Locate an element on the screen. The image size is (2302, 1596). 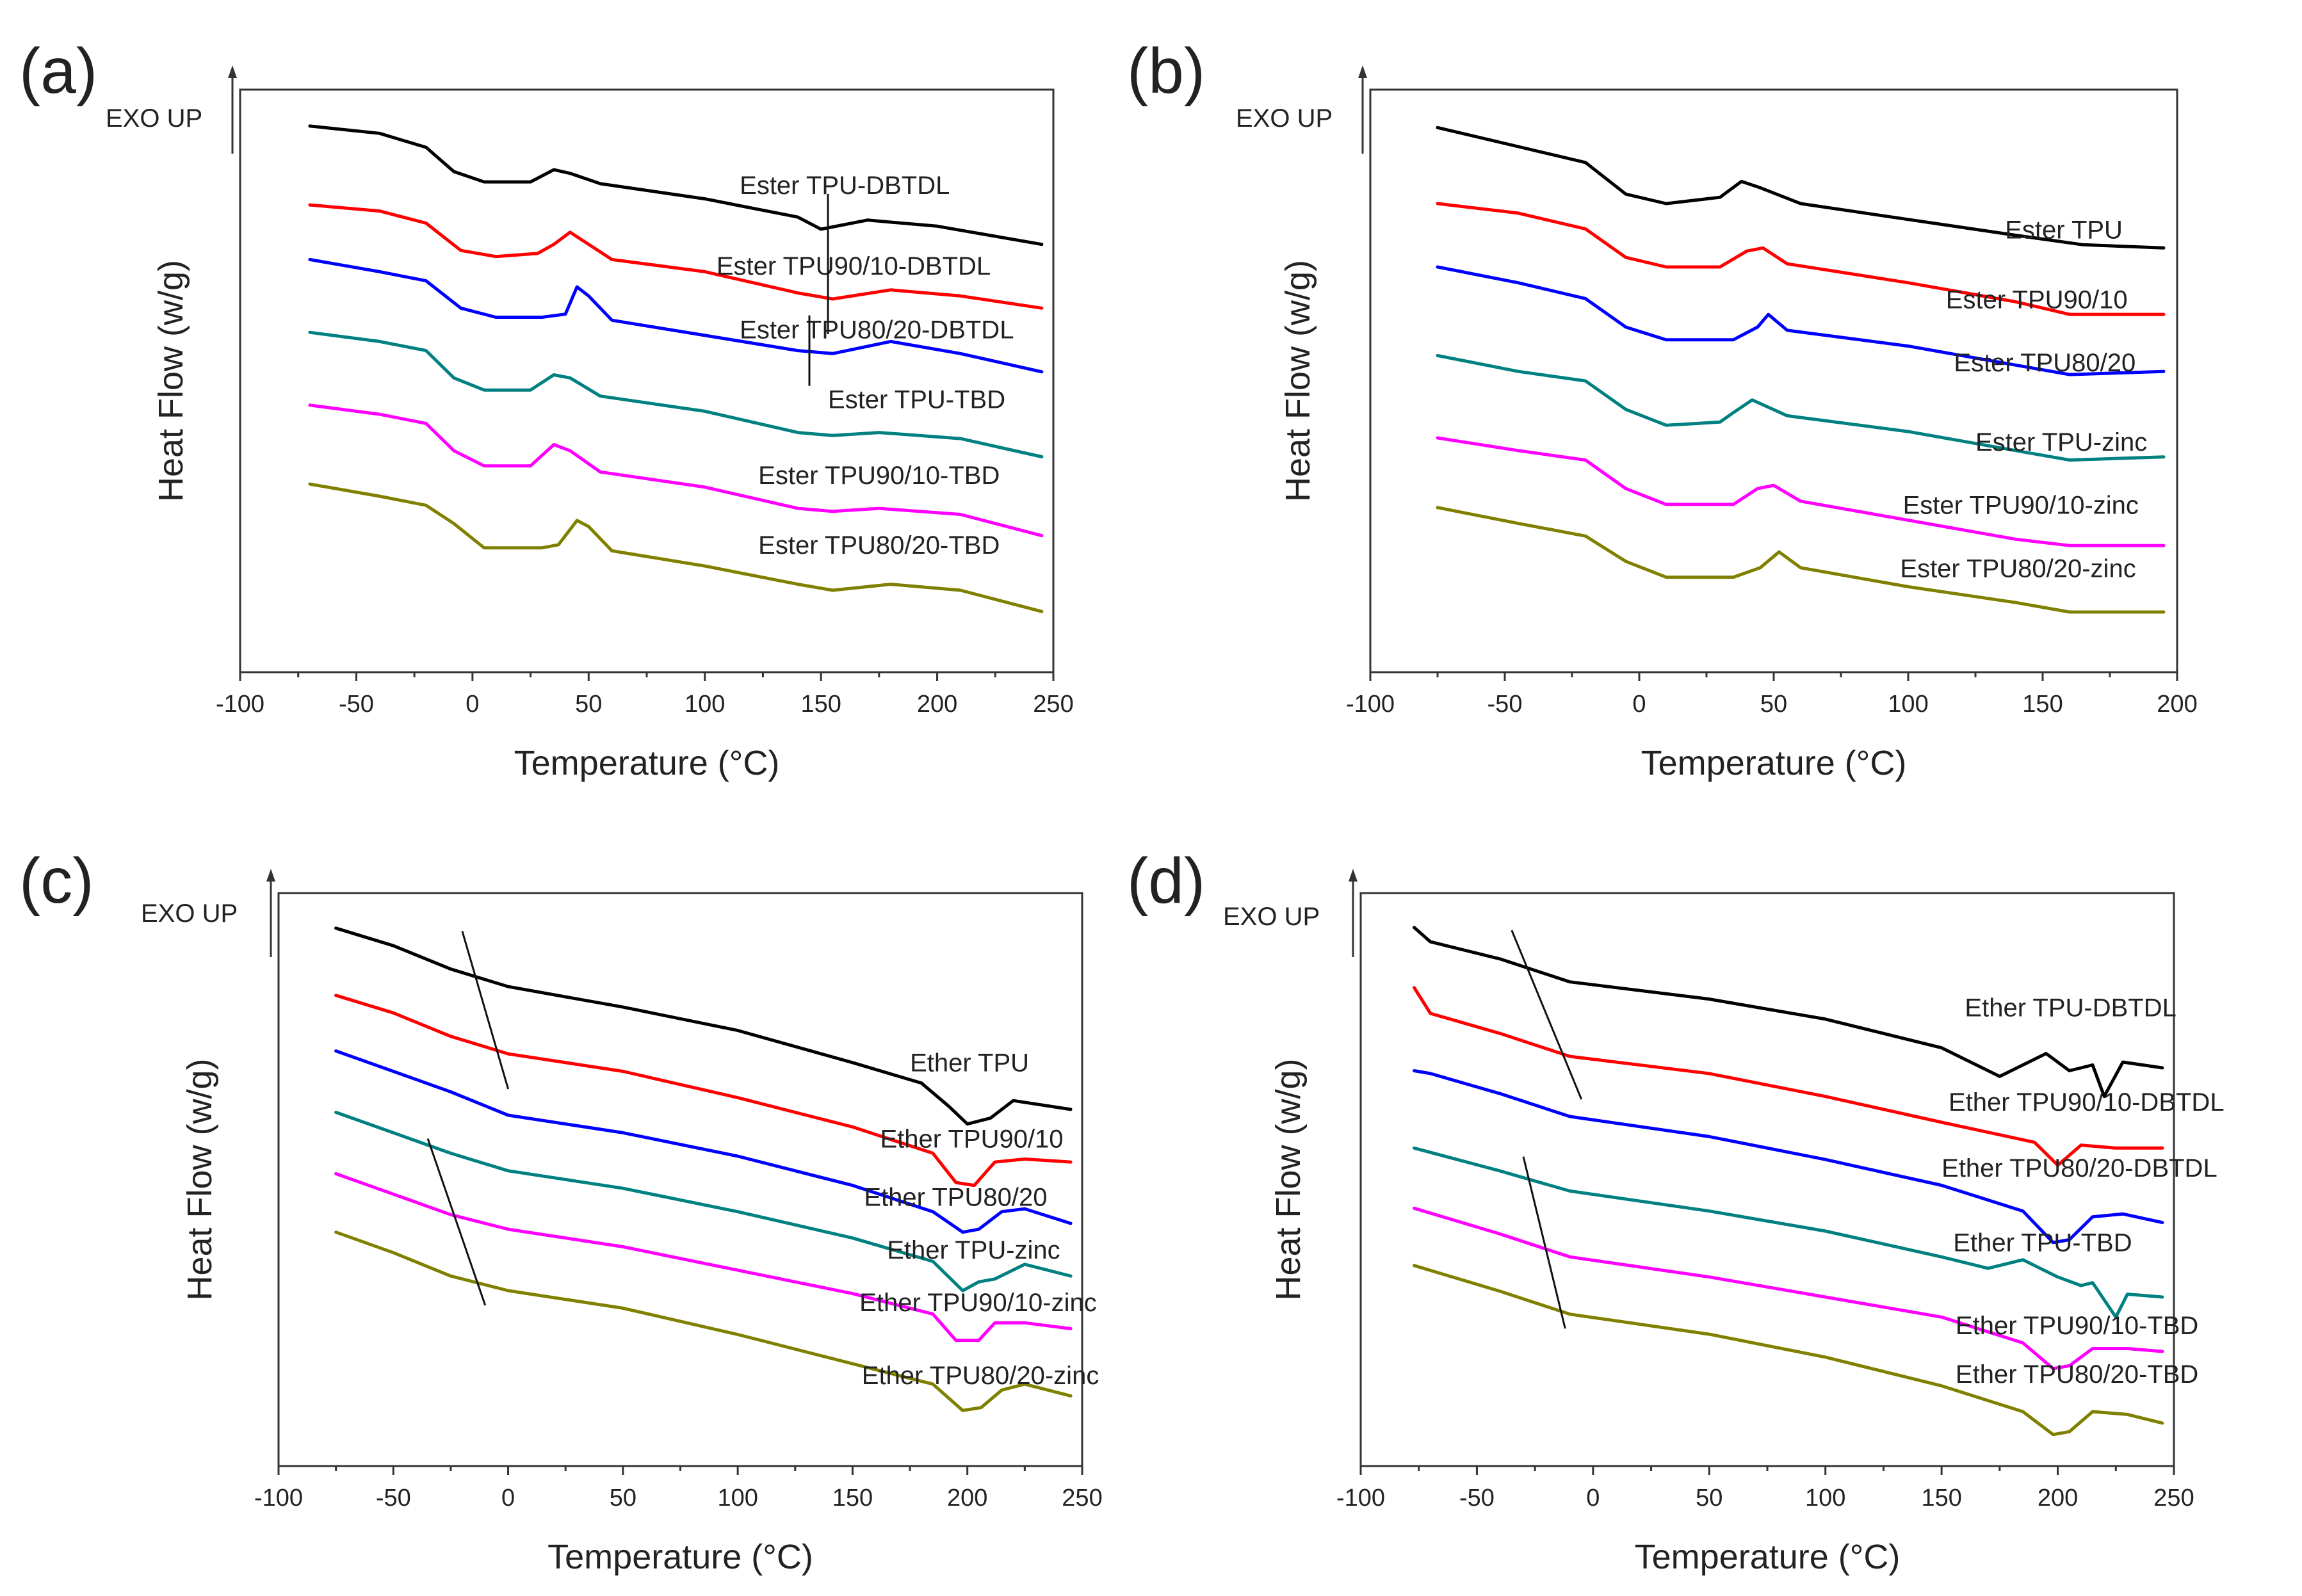
series-label: Ester TPU80/20-DBTDL is located at coordinates (877, 330).